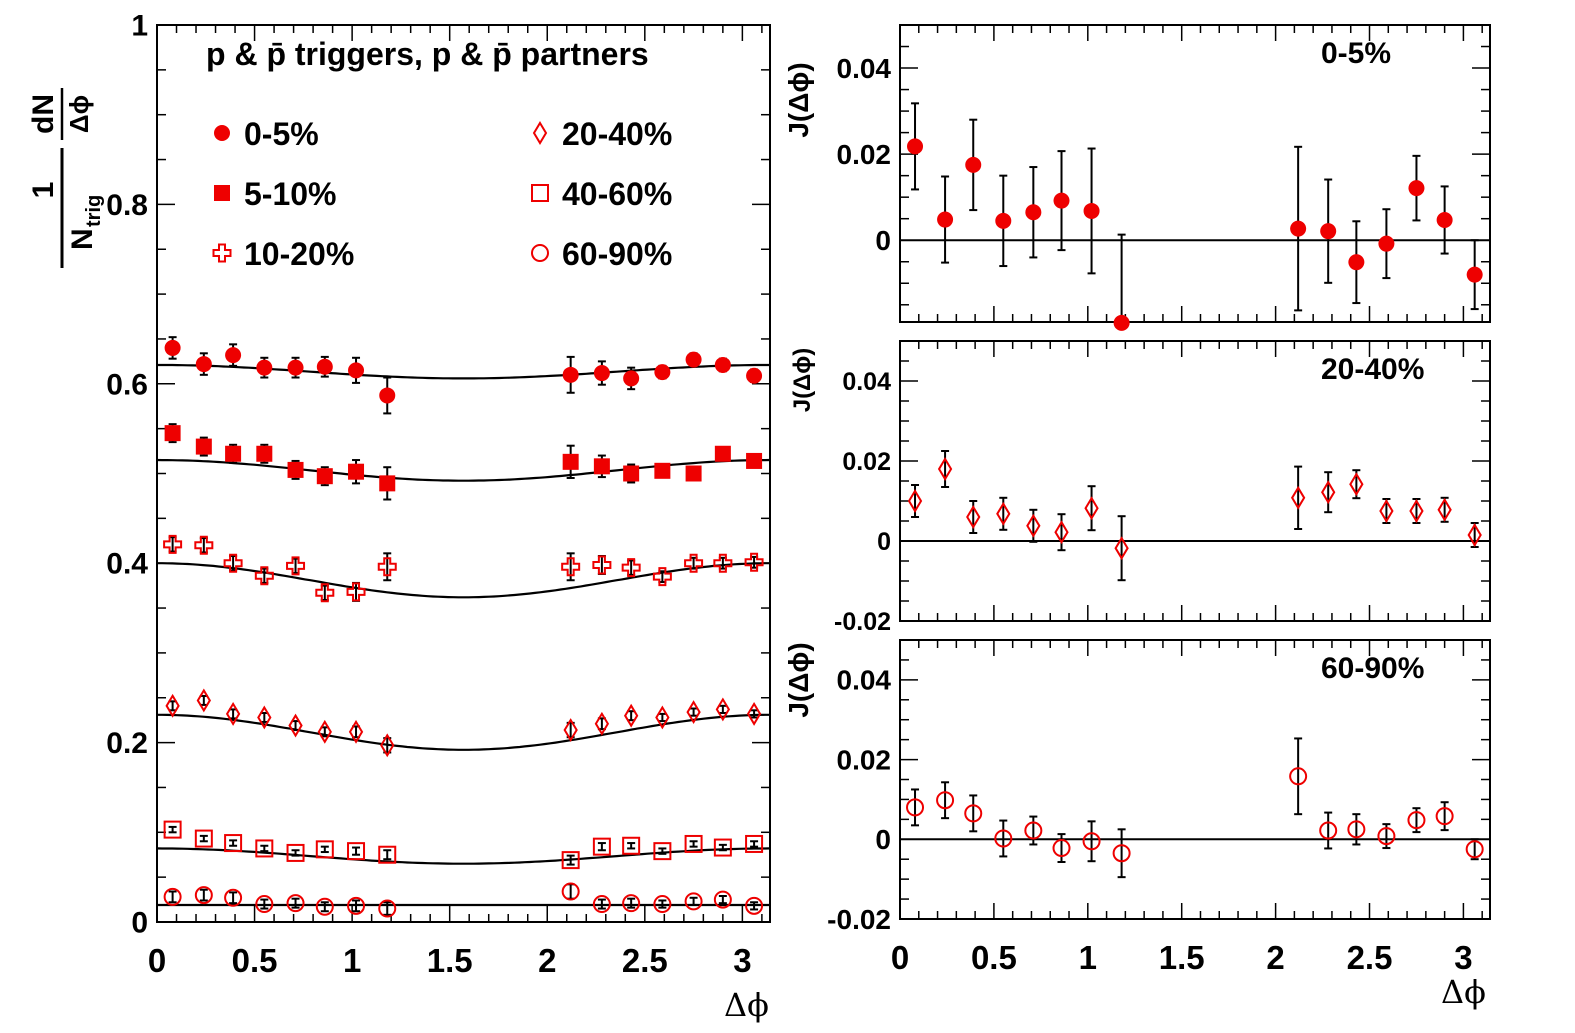 This screenshot has height=1033, width=1575. Describe the element at coordinates (442, 194) in the screenshot. I see `legend: 0-5% 20-40% 5-10% 40-60% 10-20% 60-90%` at that location.